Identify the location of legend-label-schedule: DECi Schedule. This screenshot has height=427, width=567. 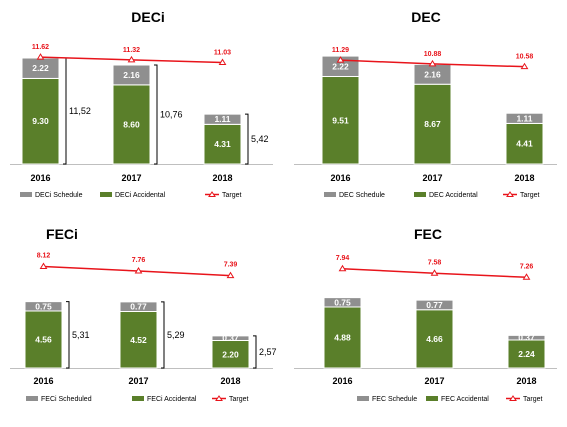
(59, 195).